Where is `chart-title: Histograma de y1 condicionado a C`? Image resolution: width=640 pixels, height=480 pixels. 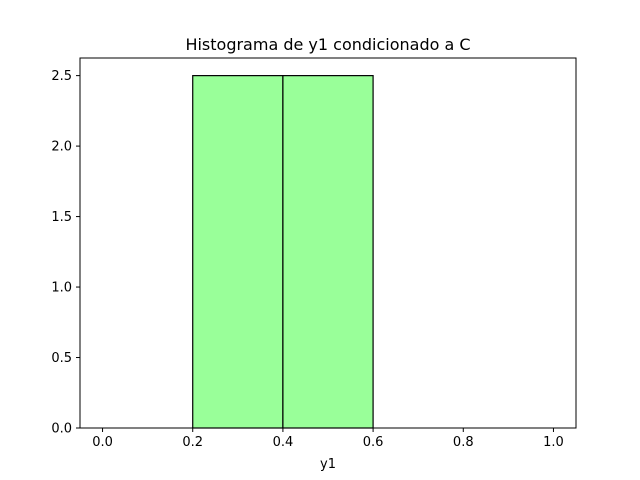 chart-title: Histograma de y1 condicionado a C is located at coordinates (327, 44).